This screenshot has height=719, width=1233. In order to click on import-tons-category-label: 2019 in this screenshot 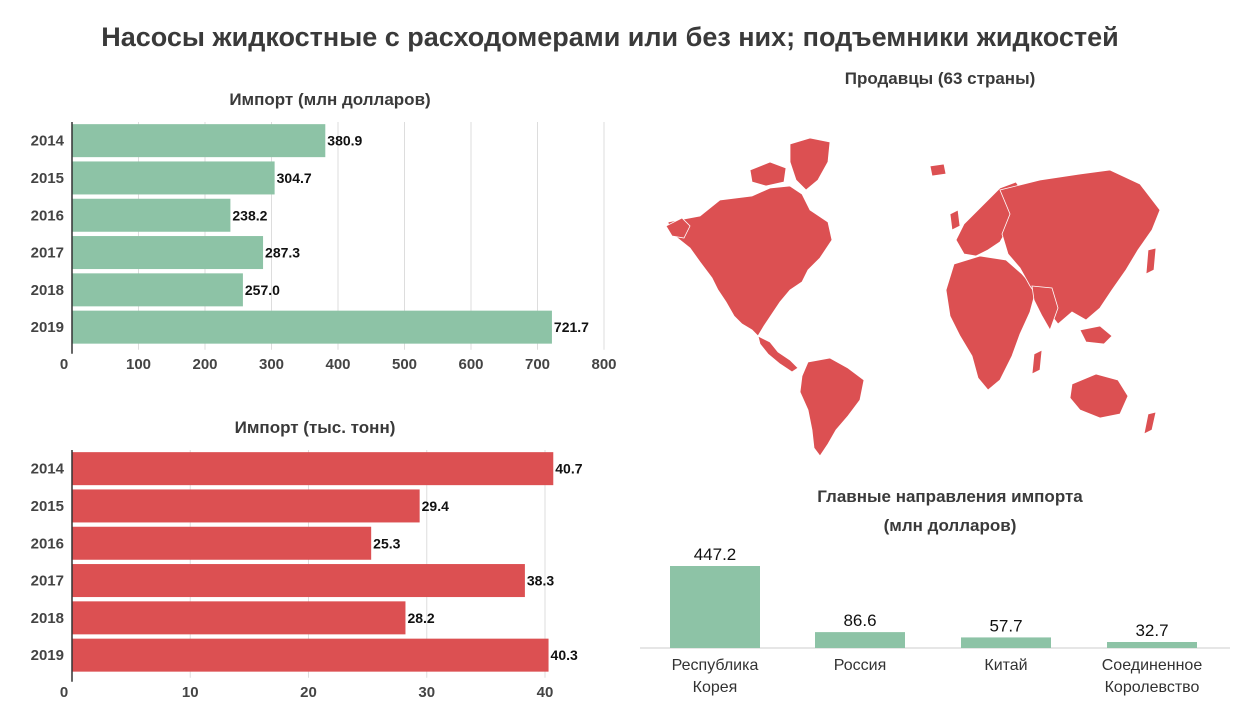, I will do `click(47, 655)`.